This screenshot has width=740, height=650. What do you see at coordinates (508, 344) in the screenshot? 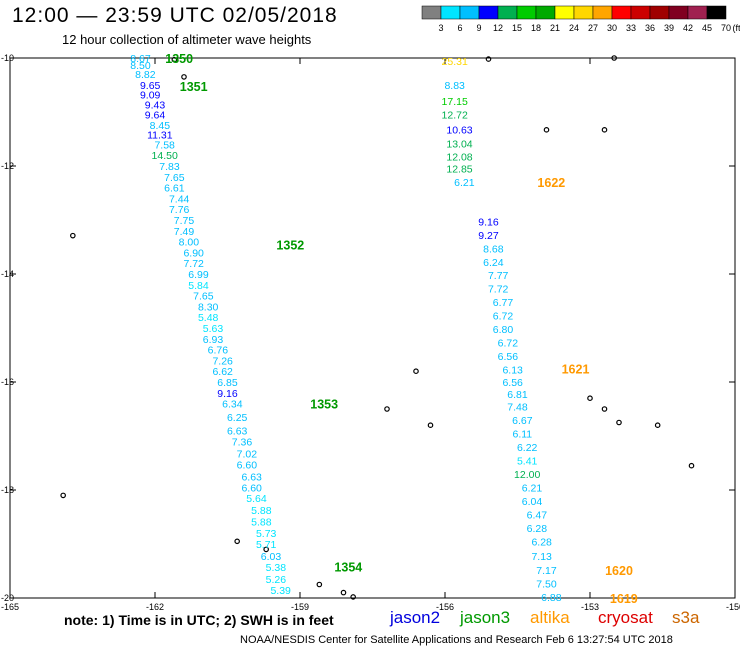
I see `swh-label: 6.72` at bounding box center [508, 344].